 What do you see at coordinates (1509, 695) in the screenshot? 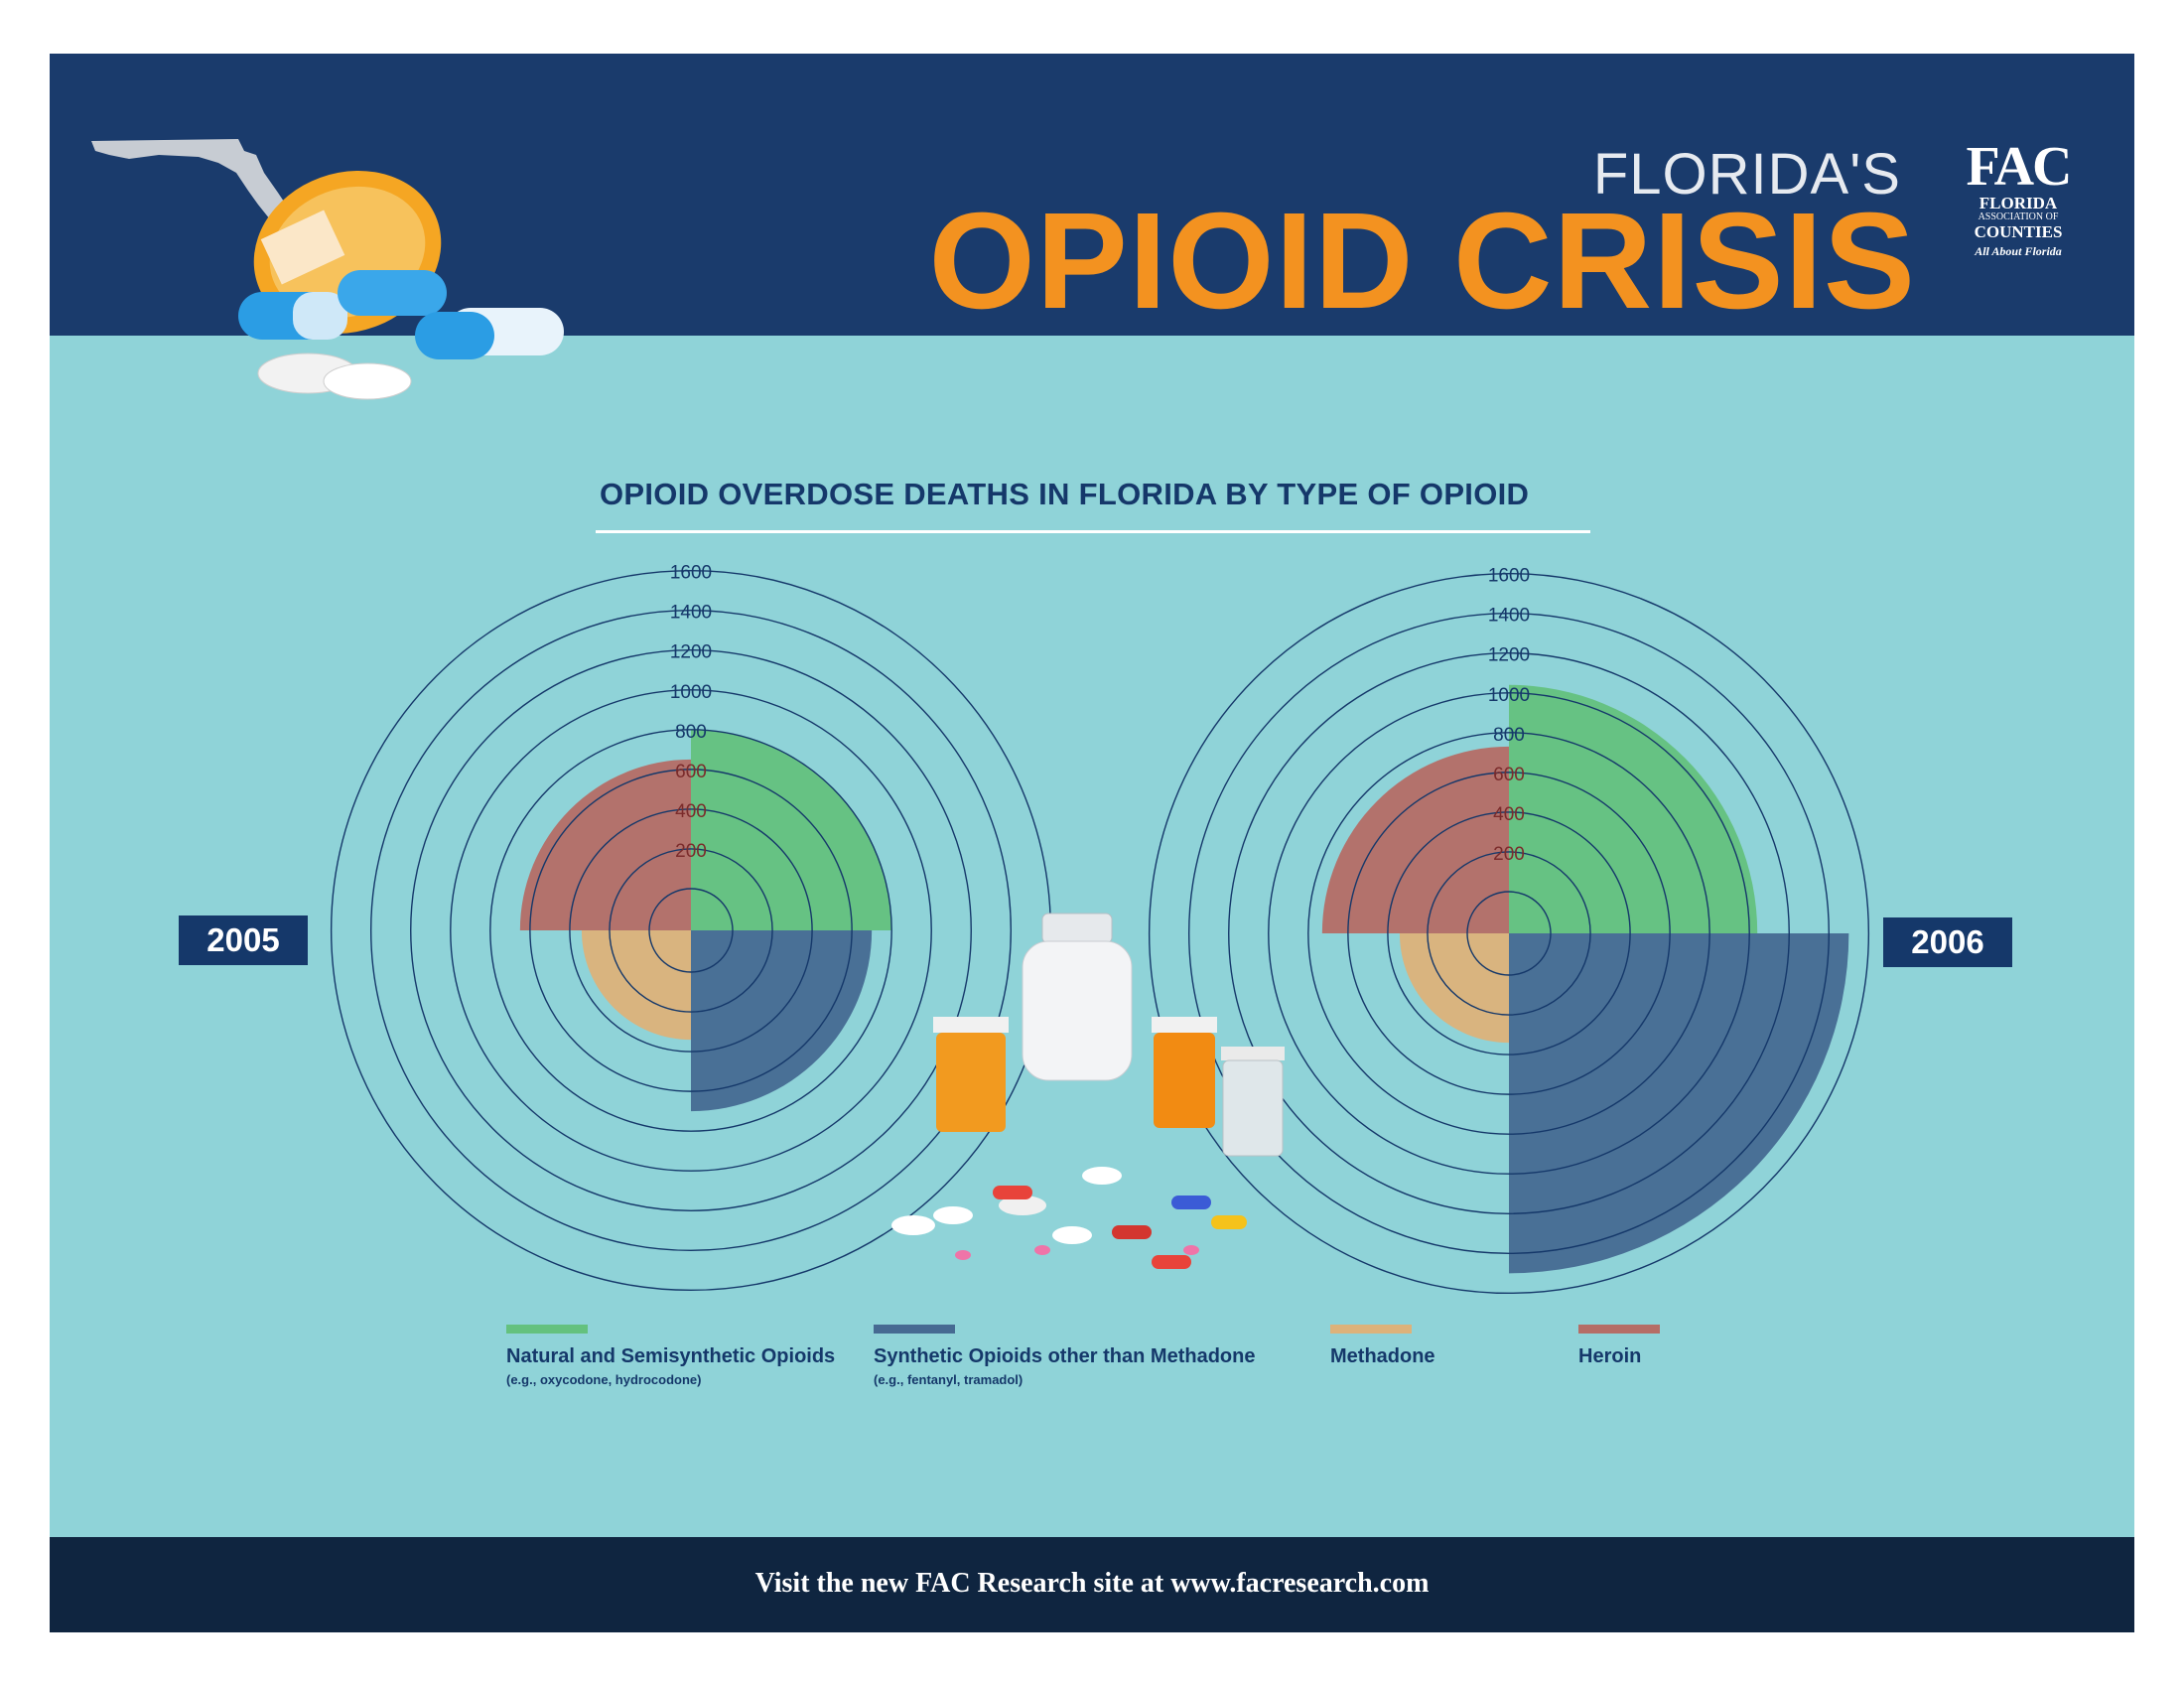
I see `tick-label-2006-1000: 1000` at bounding box center [1509, 695].